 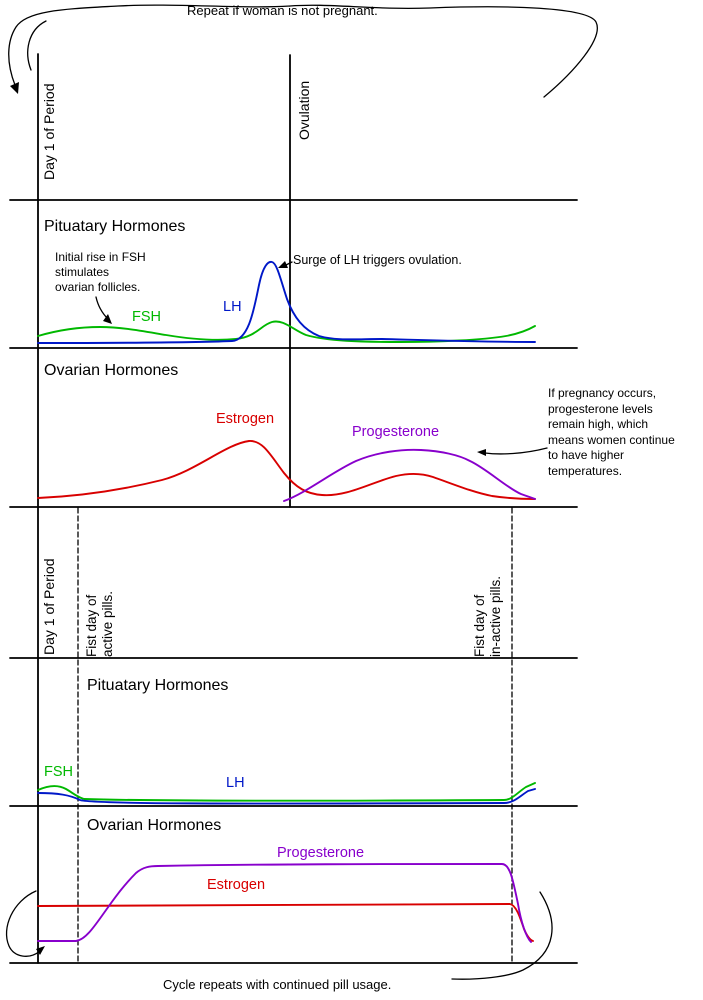 What do you see at coordinates (232, 307) in the screenshot?
I see `natural-lh-label: LH` at bounding box center [232, 307].